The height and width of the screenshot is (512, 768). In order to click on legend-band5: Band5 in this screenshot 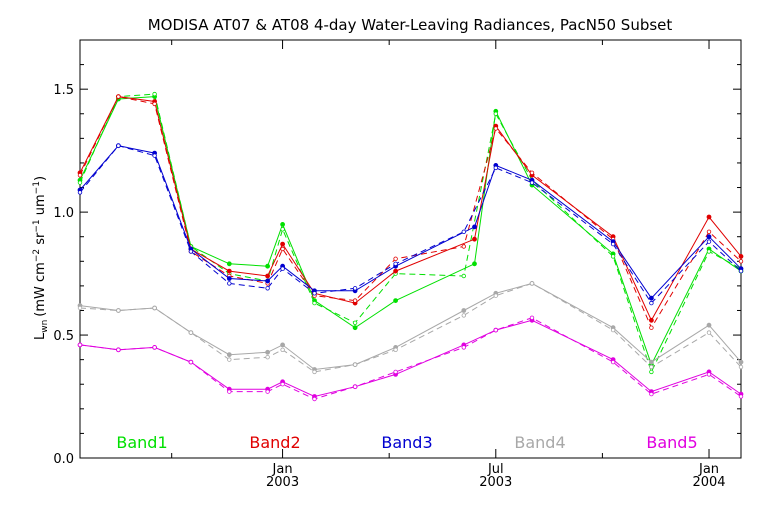, I will do `click(671, 442)`.